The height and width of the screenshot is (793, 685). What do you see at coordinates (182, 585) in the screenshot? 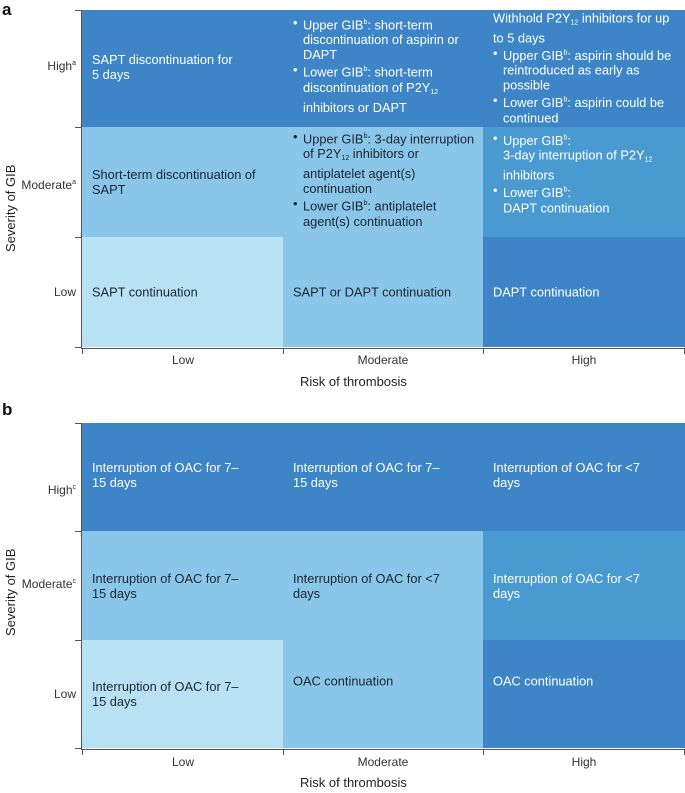
I see `panel-b-cell-moderate-low: Interruption of OAC for 7–15 days` at bounding box center [182, 585].